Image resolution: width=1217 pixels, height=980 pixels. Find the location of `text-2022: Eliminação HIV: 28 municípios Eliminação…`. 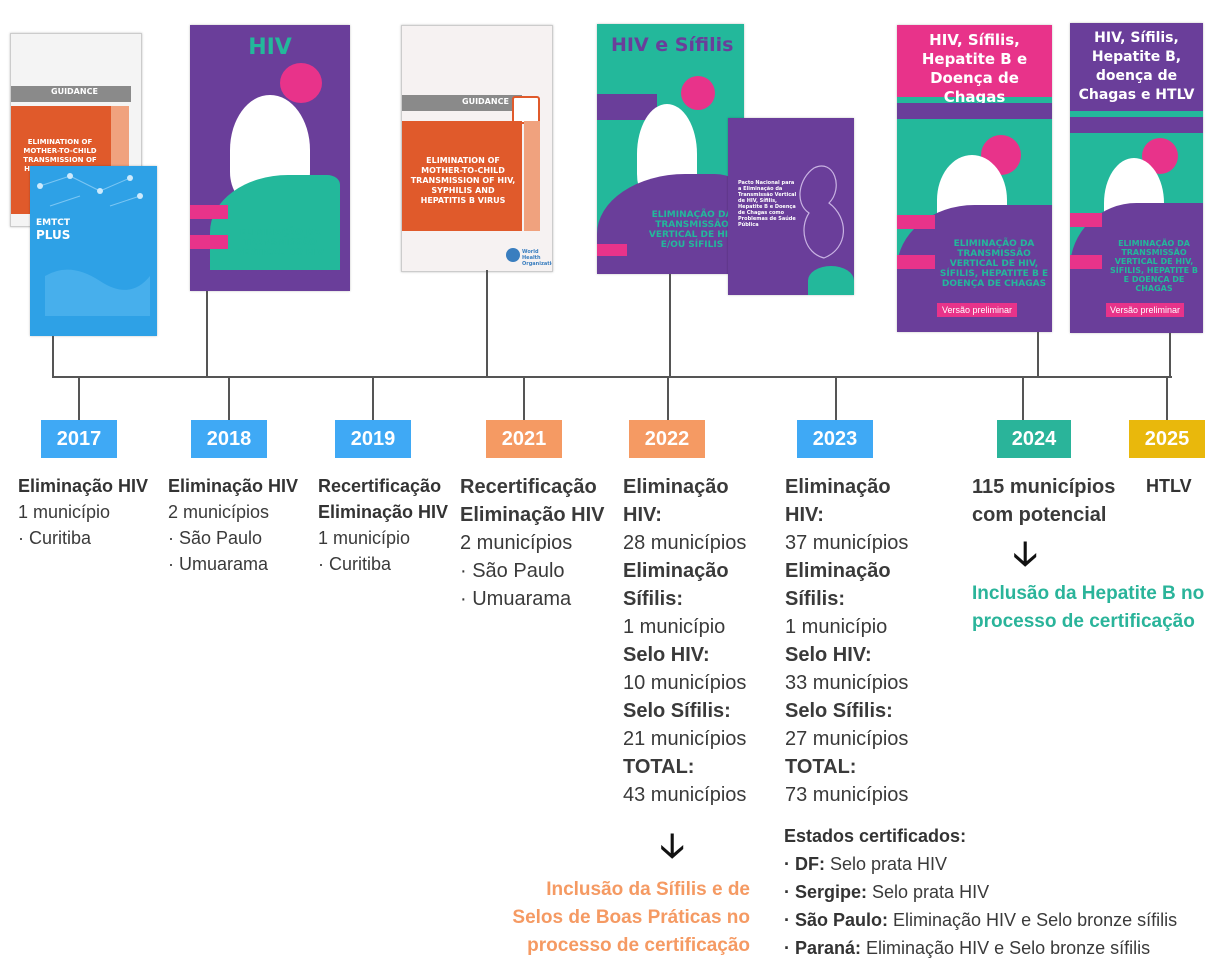

text-2022: Eliminação HIV: 28 municípios Eliminação… is located at coordinates (698, 641).